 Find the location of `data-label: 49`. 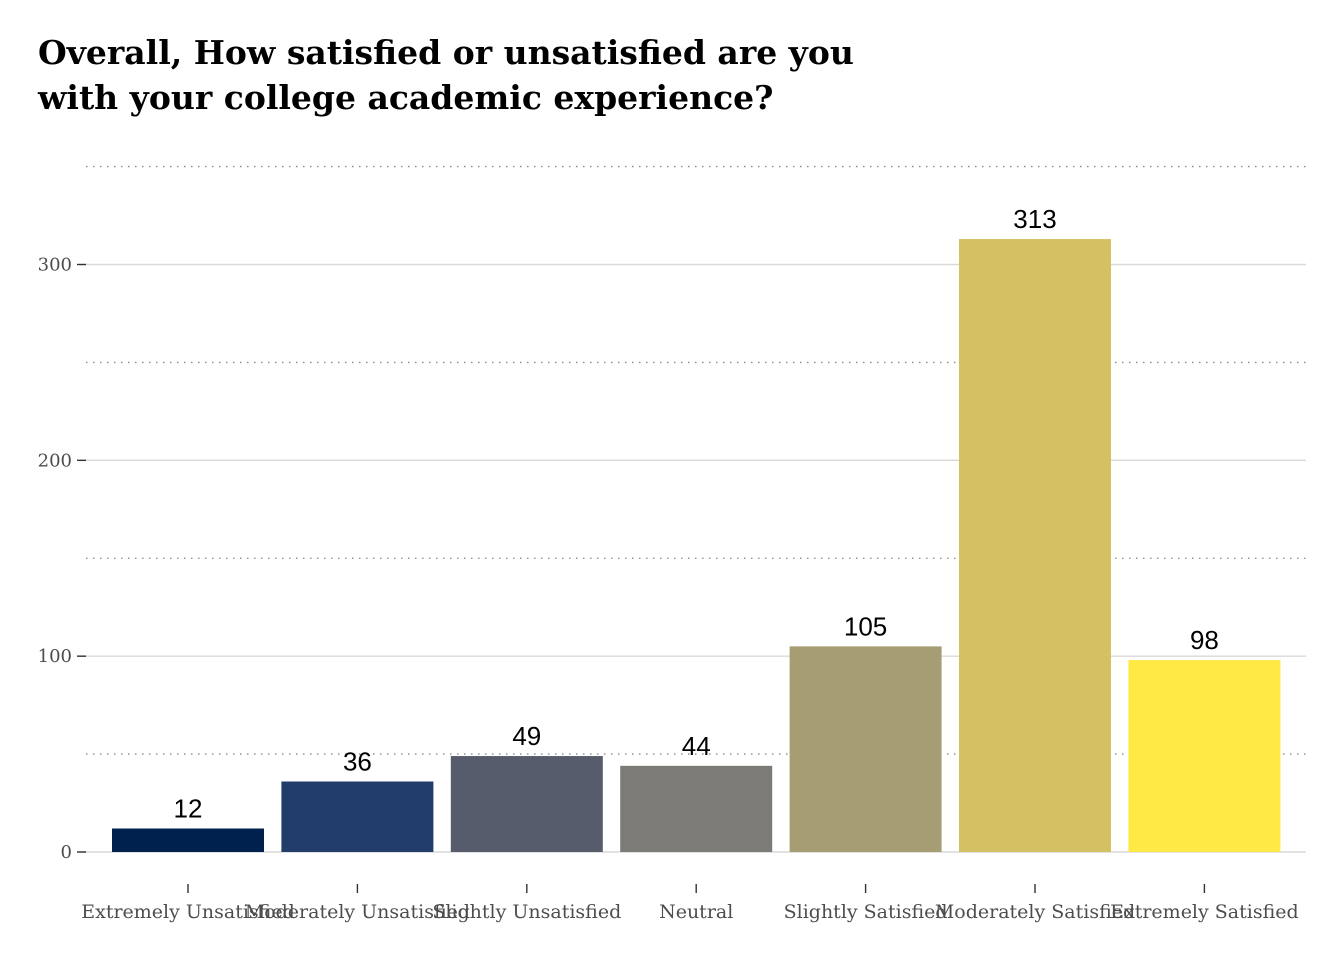

data-label: 49 is located at coordinates (526, 736).